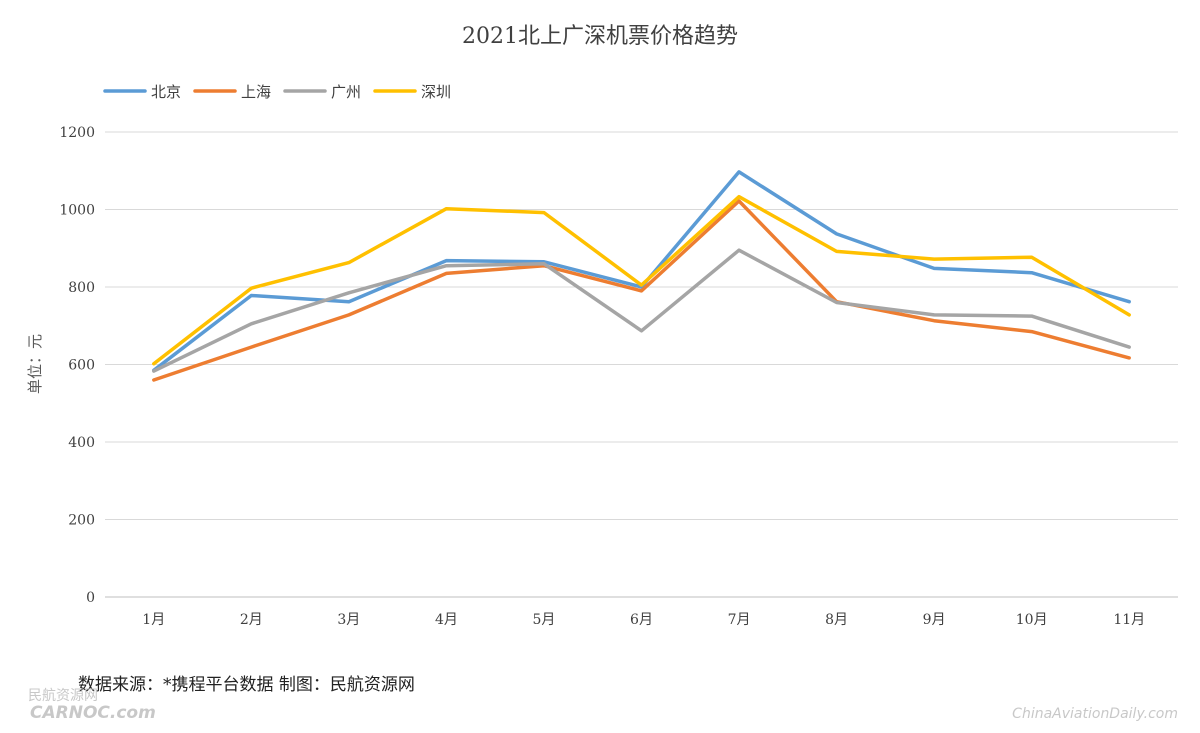 The image size is (1200, 733). I want to click on x-tick-label: 1月, so click(153, 620).